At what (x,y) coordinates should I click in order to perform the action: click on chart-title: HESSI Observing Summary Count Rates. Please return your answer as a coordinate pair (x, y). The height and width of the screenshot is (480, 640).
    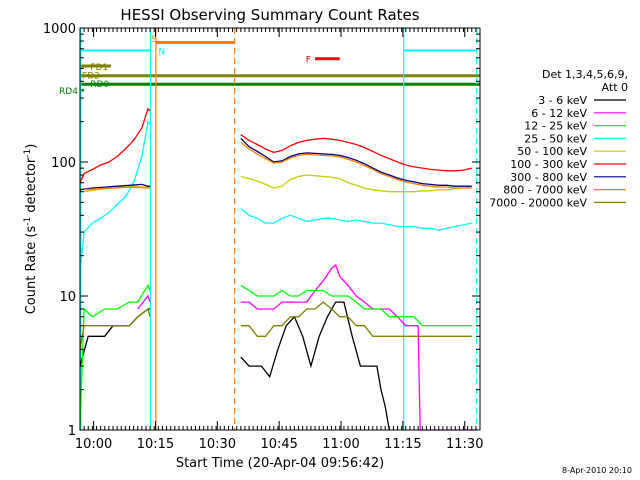
    Looking at the image, I should click on (269, 15).